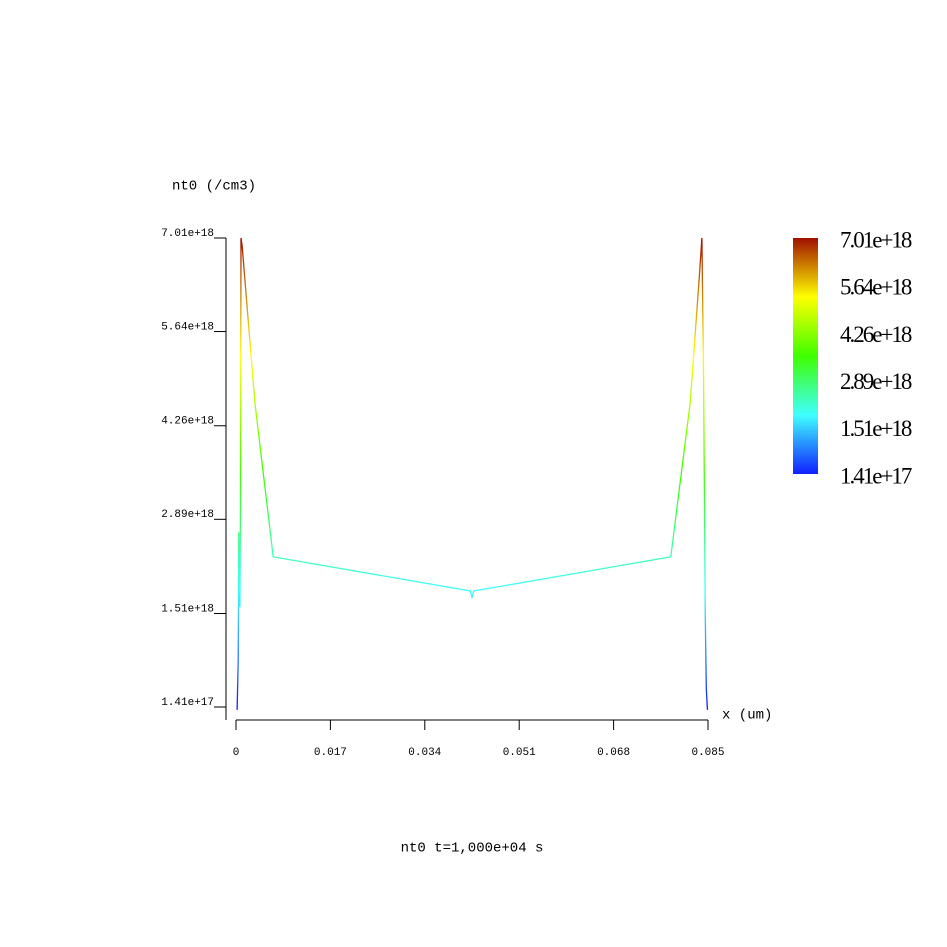 This screenshot has height=947, width=947. I want to click on x-tick-label: 0, so click(236, 753).